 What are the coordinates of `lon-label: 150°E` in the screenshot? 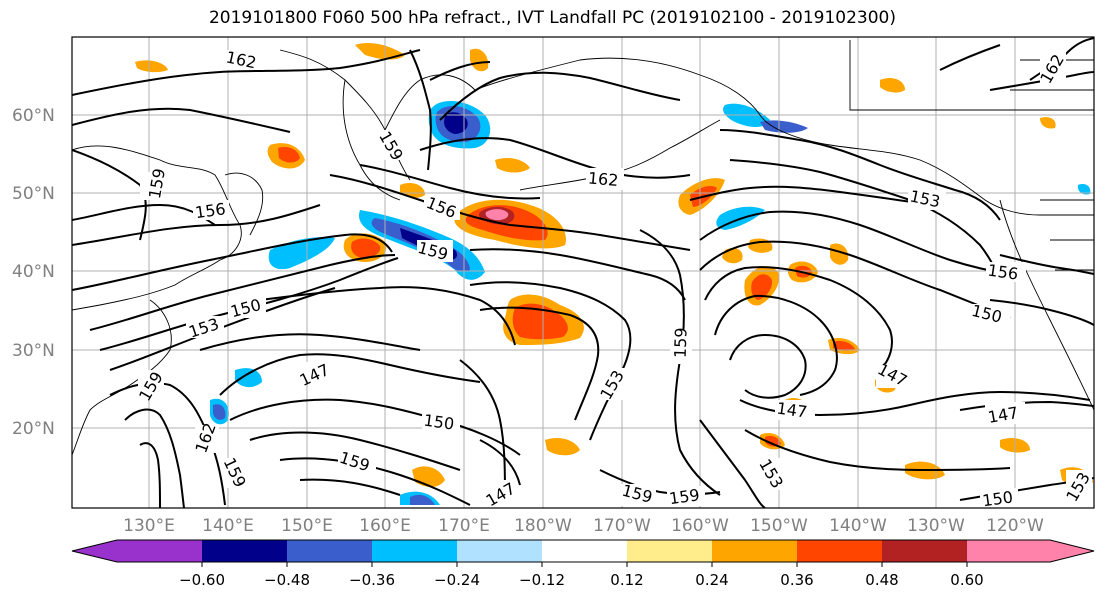 It's located at (307, 526).